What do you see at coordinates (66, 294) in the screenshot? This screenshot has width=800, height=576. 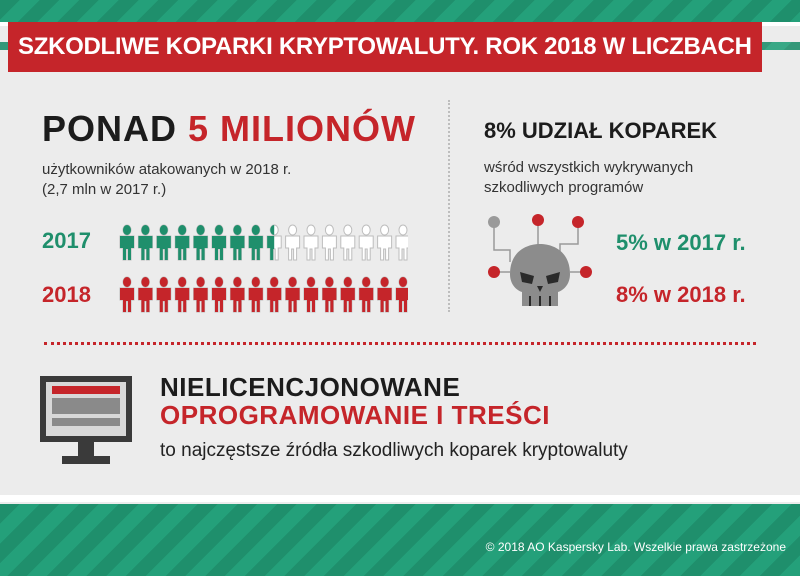 I see `year-2018-label: 2018` at bounding box center [66, 294].